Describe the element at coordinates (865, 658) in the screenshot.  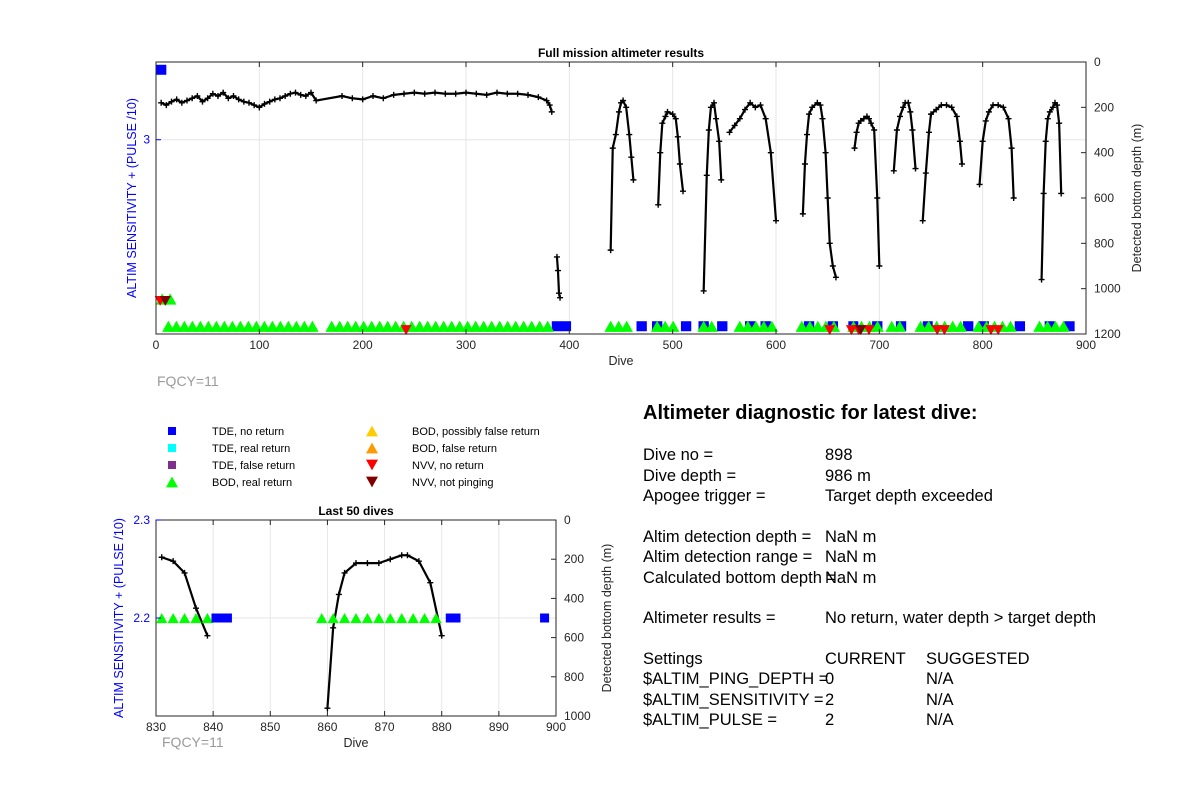
I see `current-header: CURRENT` at that location.